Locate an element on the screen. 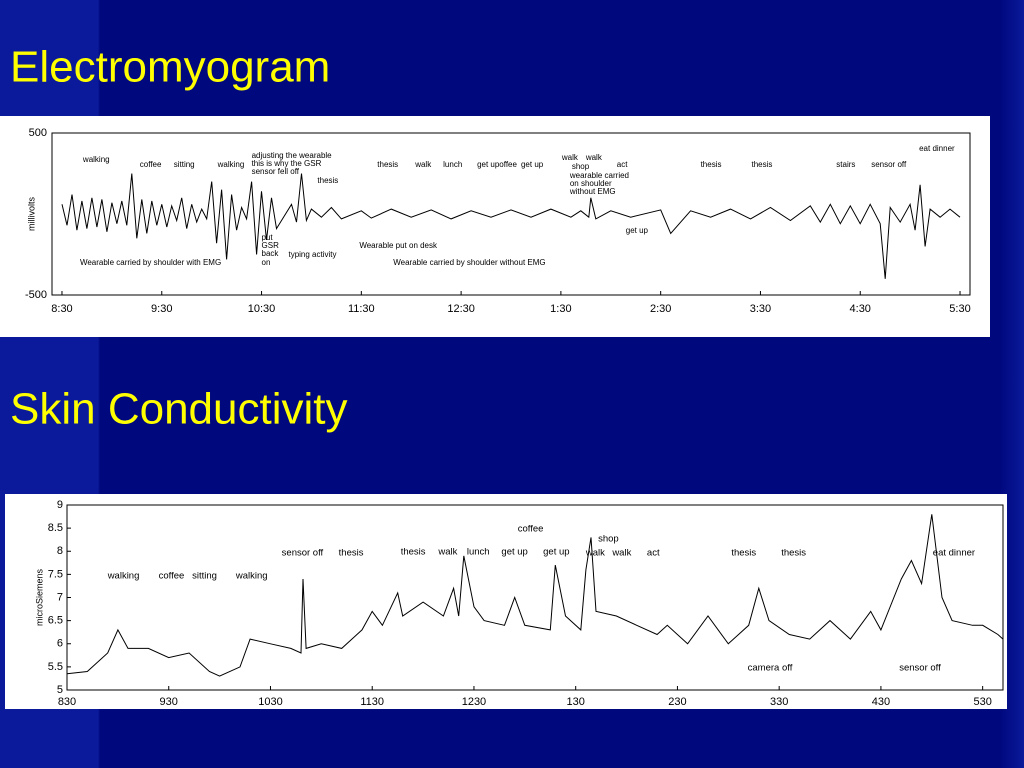  x-tick-label: 8:30 is located at coordinates (61, 309).